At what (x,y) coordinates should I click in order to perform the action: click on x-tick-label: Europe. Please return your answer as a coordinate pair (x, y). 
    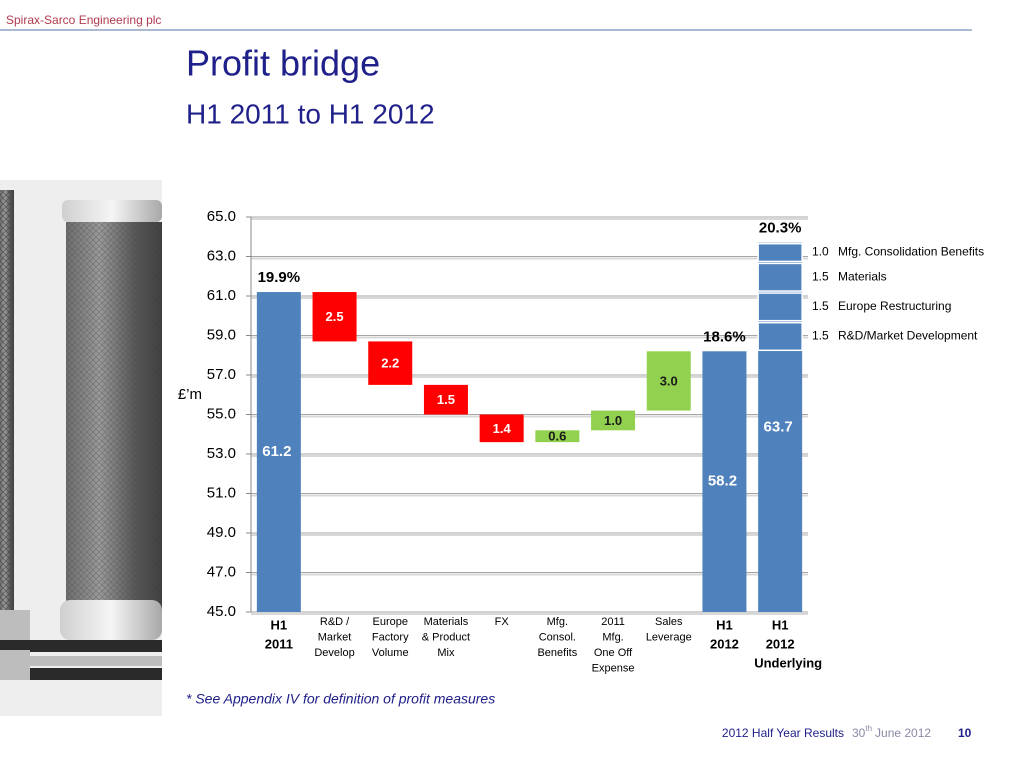
    Looking at the image, I should click on (390, 622).